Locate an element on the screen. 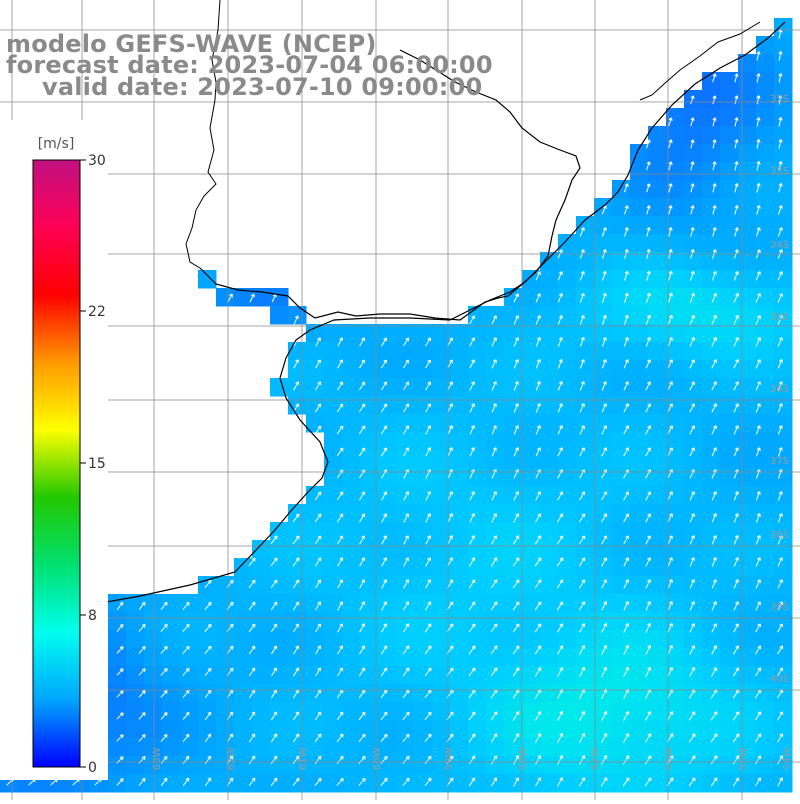 This screenshot has width=800, height=804. river-border is located at coordinates (201, 184).